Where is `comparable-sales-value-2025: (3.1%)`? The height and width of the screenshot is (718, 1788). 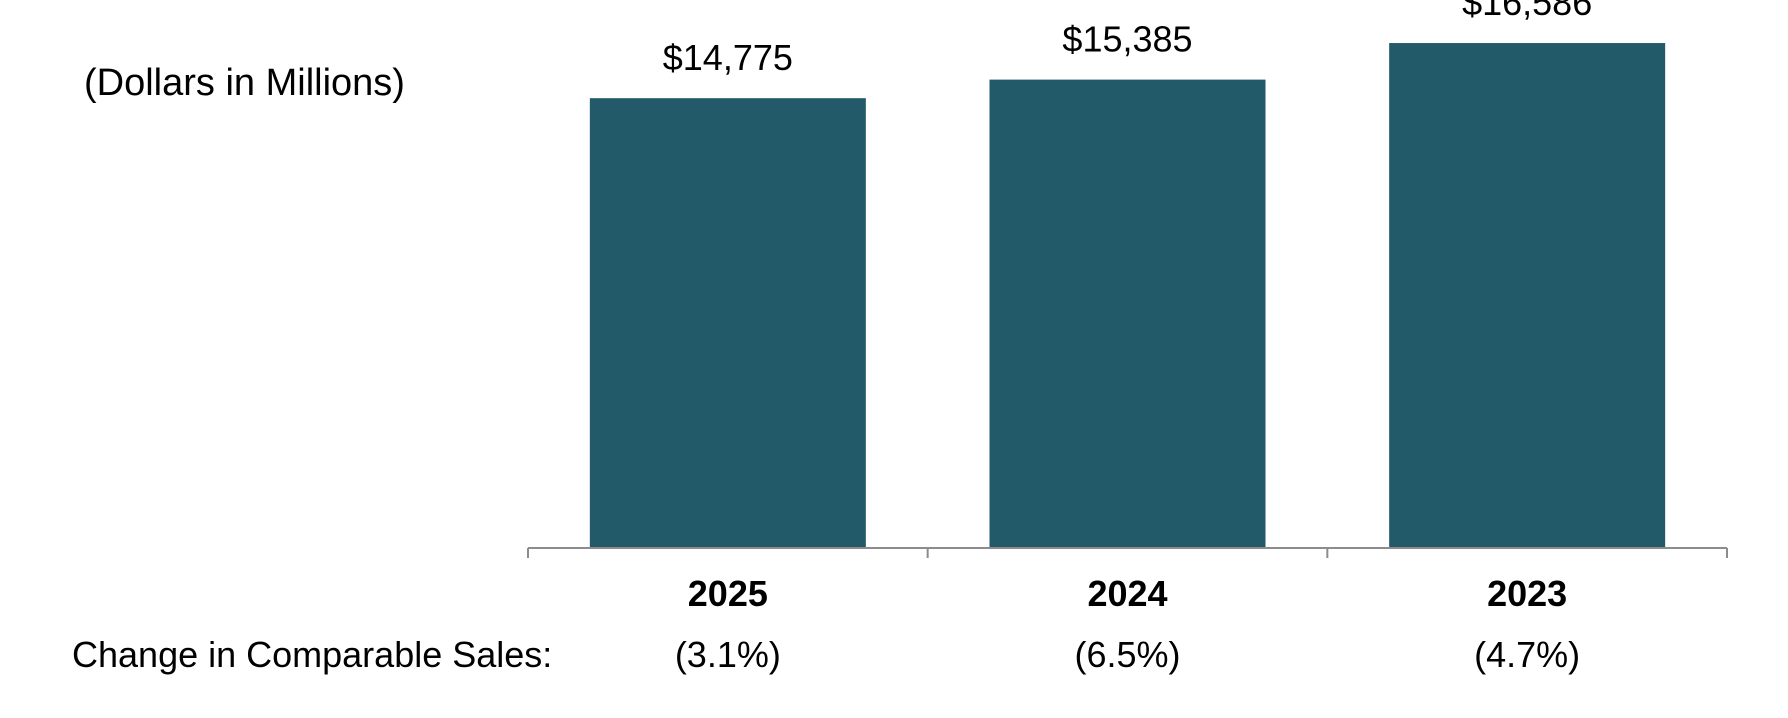 comparable-sales-value-2025: (3.1%) is located at coordinates (728, 654).